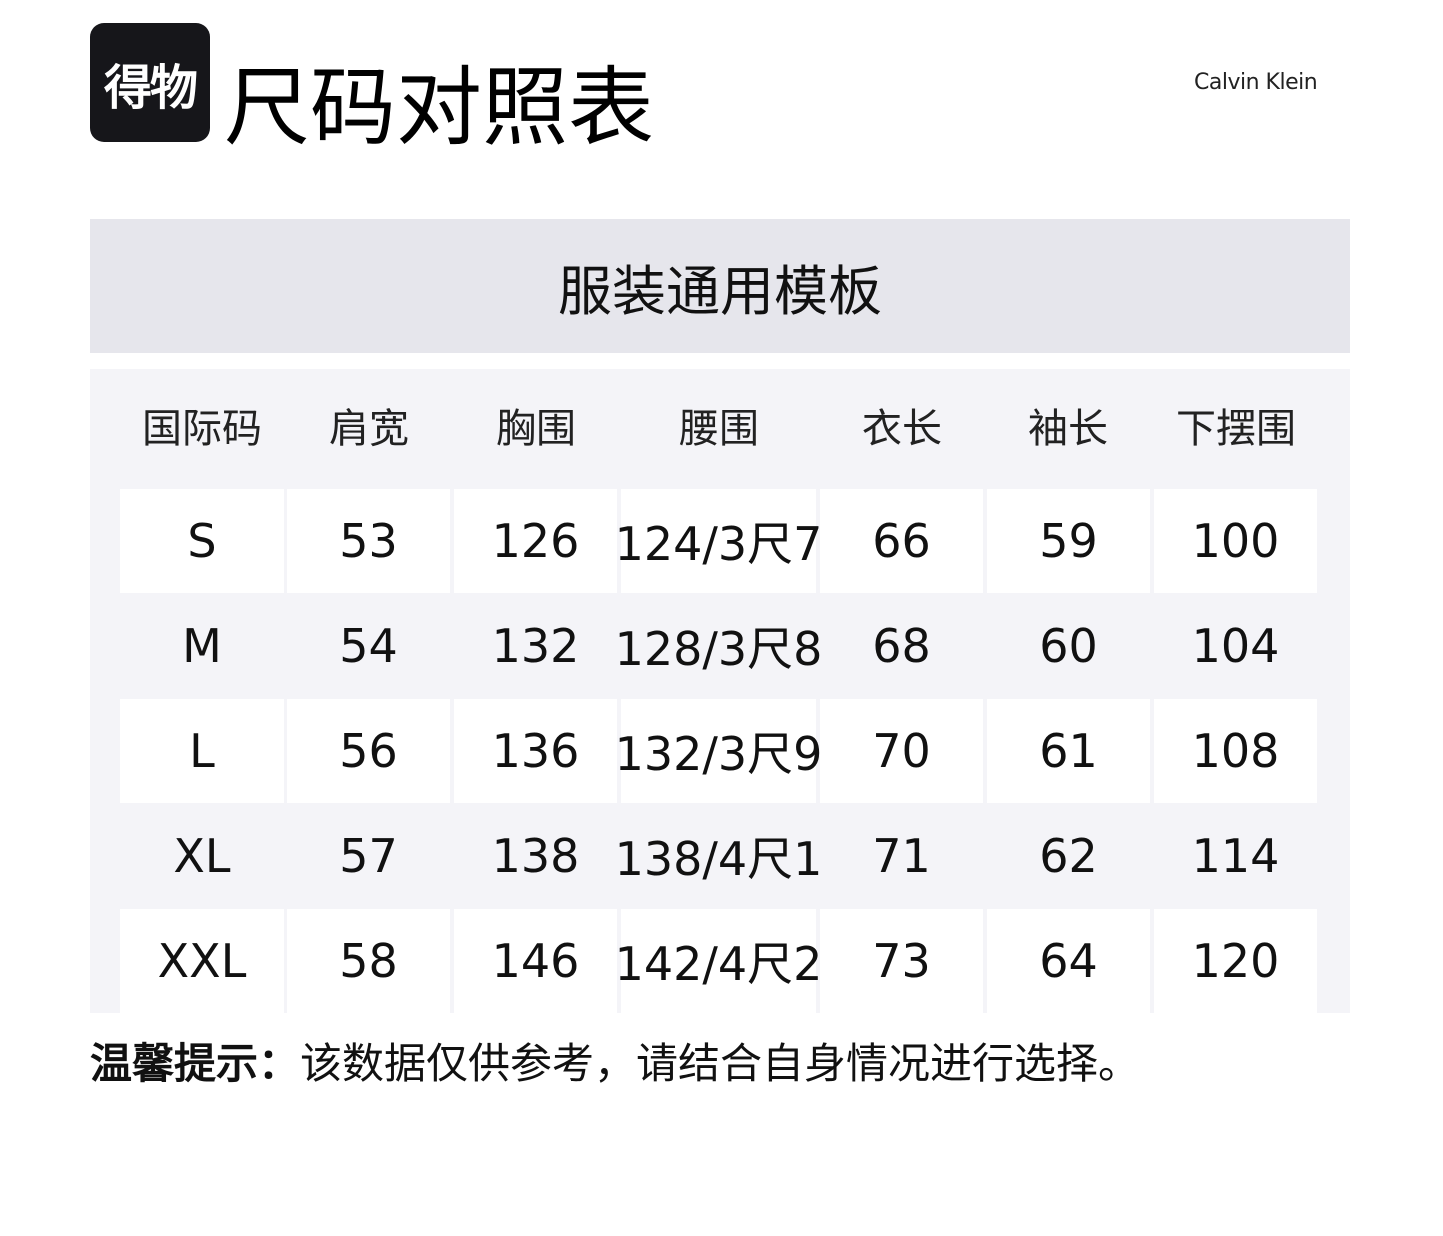  Describe the element at coordinates (368, 751) in the screenshot. I see `table-cell: 56` at that location.